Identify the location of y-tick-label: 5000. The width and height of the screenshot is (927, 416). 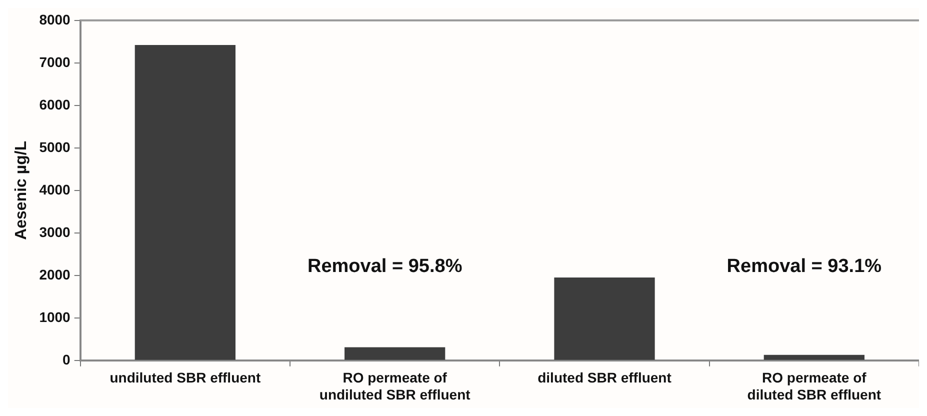
(55, 146).